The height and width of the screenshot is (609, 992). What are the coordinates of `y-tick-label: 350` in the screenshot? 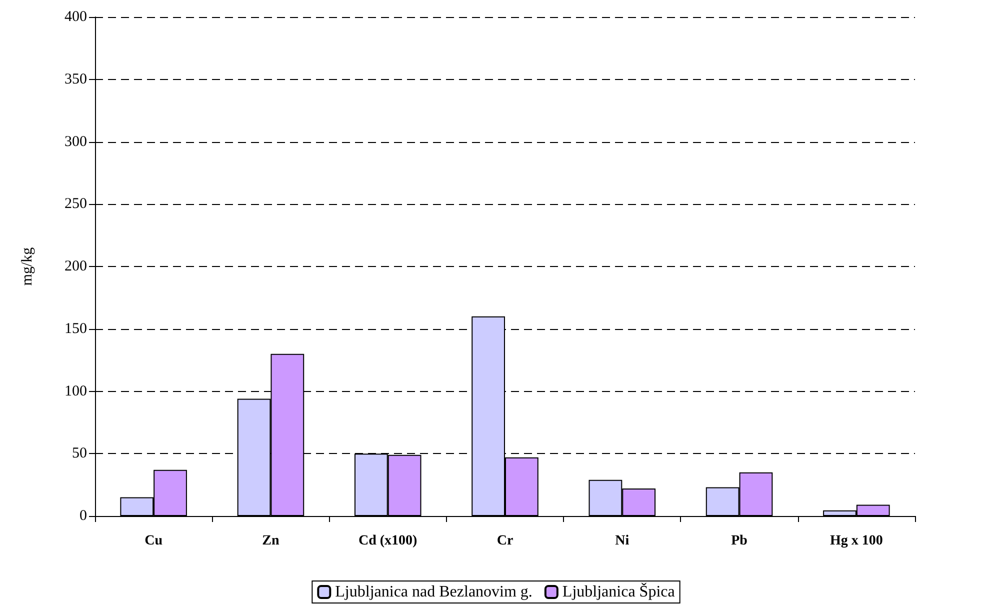 It's located at (75, 79).